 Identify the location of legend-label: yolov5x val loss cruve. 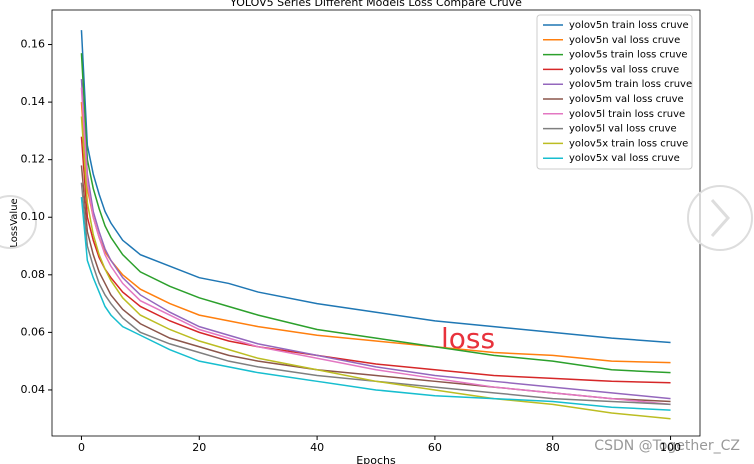
(624, 158).